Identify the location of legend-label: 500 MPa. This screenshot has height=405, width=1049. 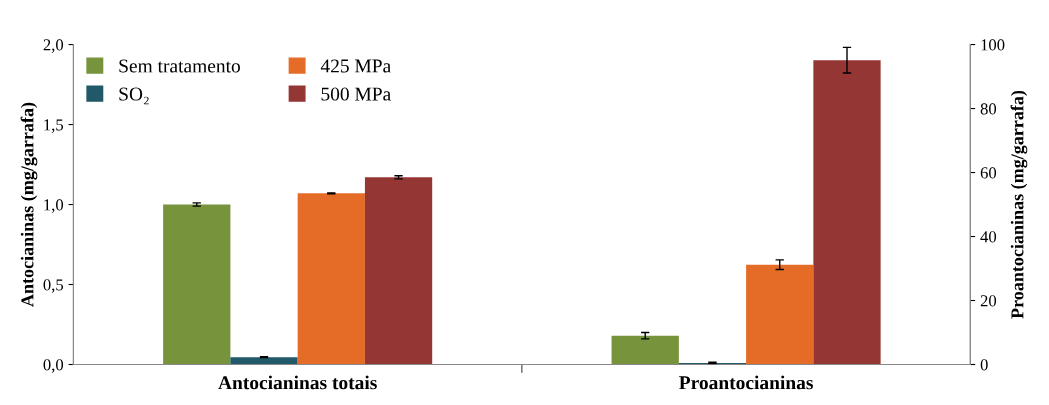
(356, 94).